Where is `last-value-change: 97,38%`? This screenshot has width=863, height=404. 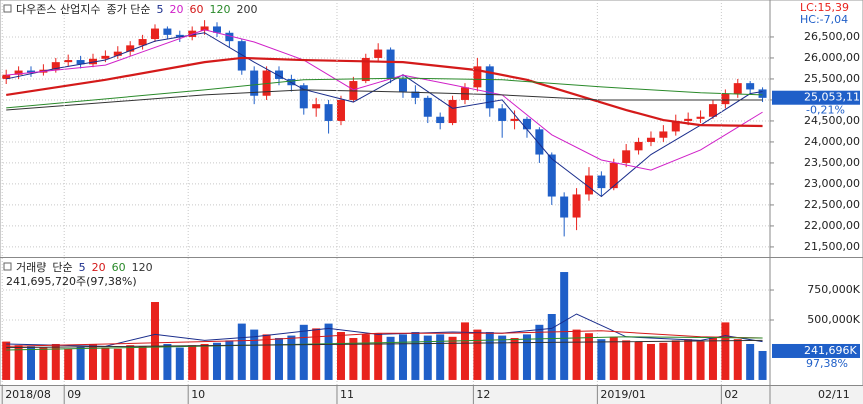
last-value-change: 97,38% is located at coordinates (827, 363).